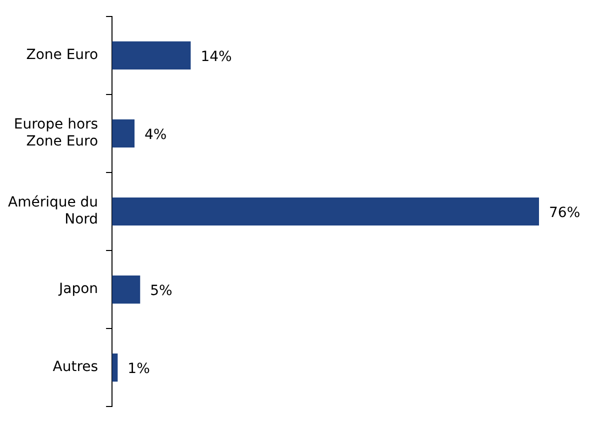 This screenshot has height=423, width=593. Describe the element at coordinates (56, 133) in the screenshot. I see `y-tick-label: Europe hors Zone Euro` at that location.